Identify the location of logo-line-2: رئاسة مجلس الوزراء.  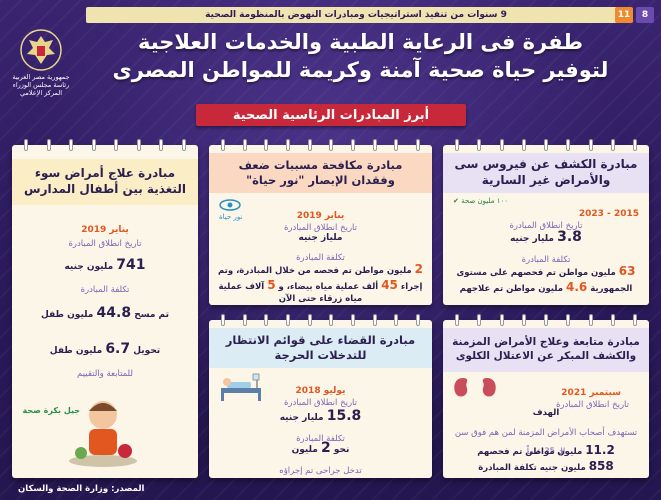
(41, 84).